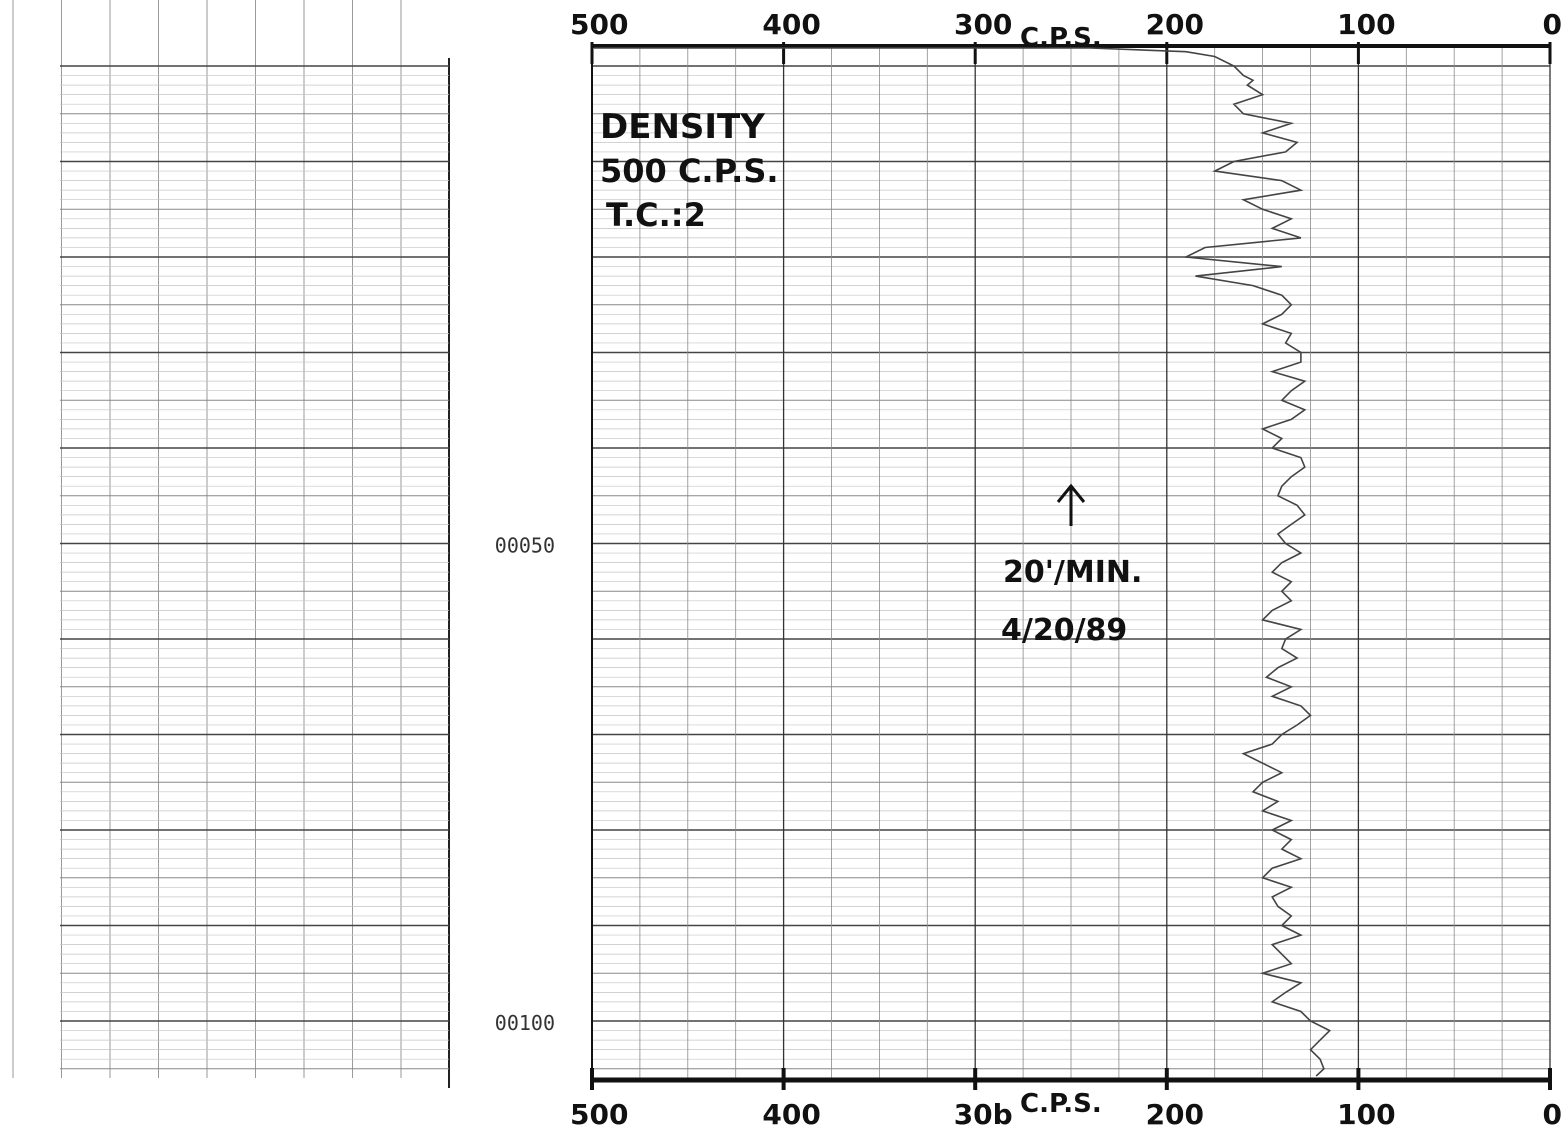 This screenshot has height=1133, width=1568. Describe the element at coordinates (1366, 24) in the screenshot. I see `top-tick-label: 100` at that location.